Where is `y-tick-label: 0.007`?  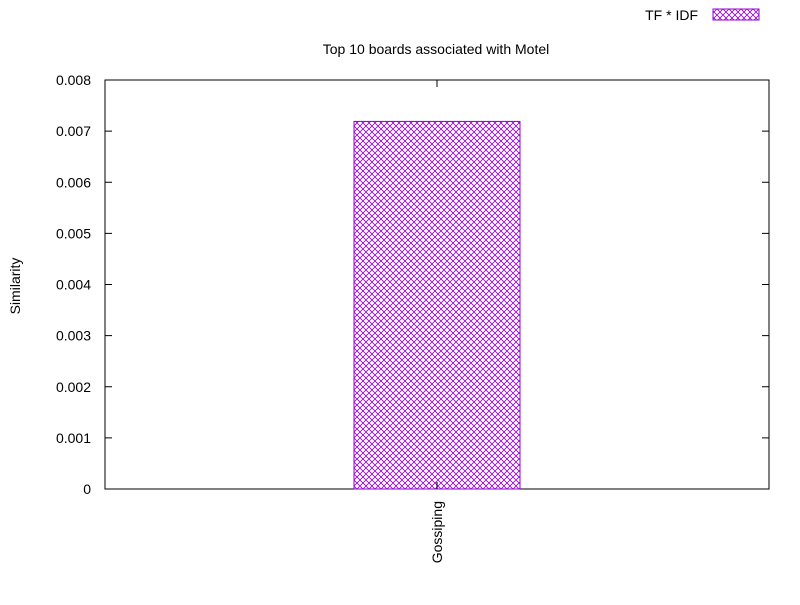 y-tick-label: 0.007 is located at coordinates (73, 131).